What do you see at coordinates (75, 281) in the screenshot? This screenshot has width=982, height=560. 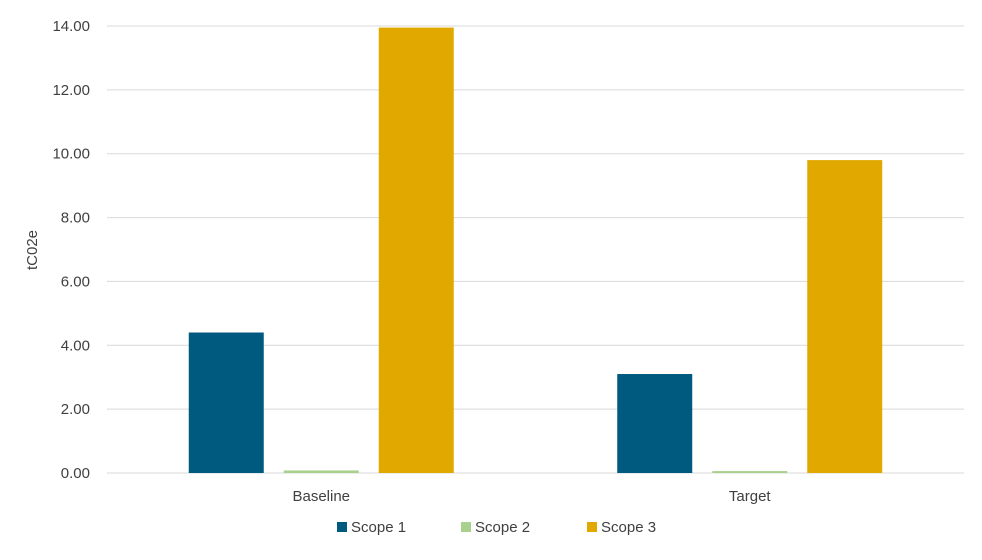 I see `y-tick-label: 6.00` at bounding box center [75, 281].